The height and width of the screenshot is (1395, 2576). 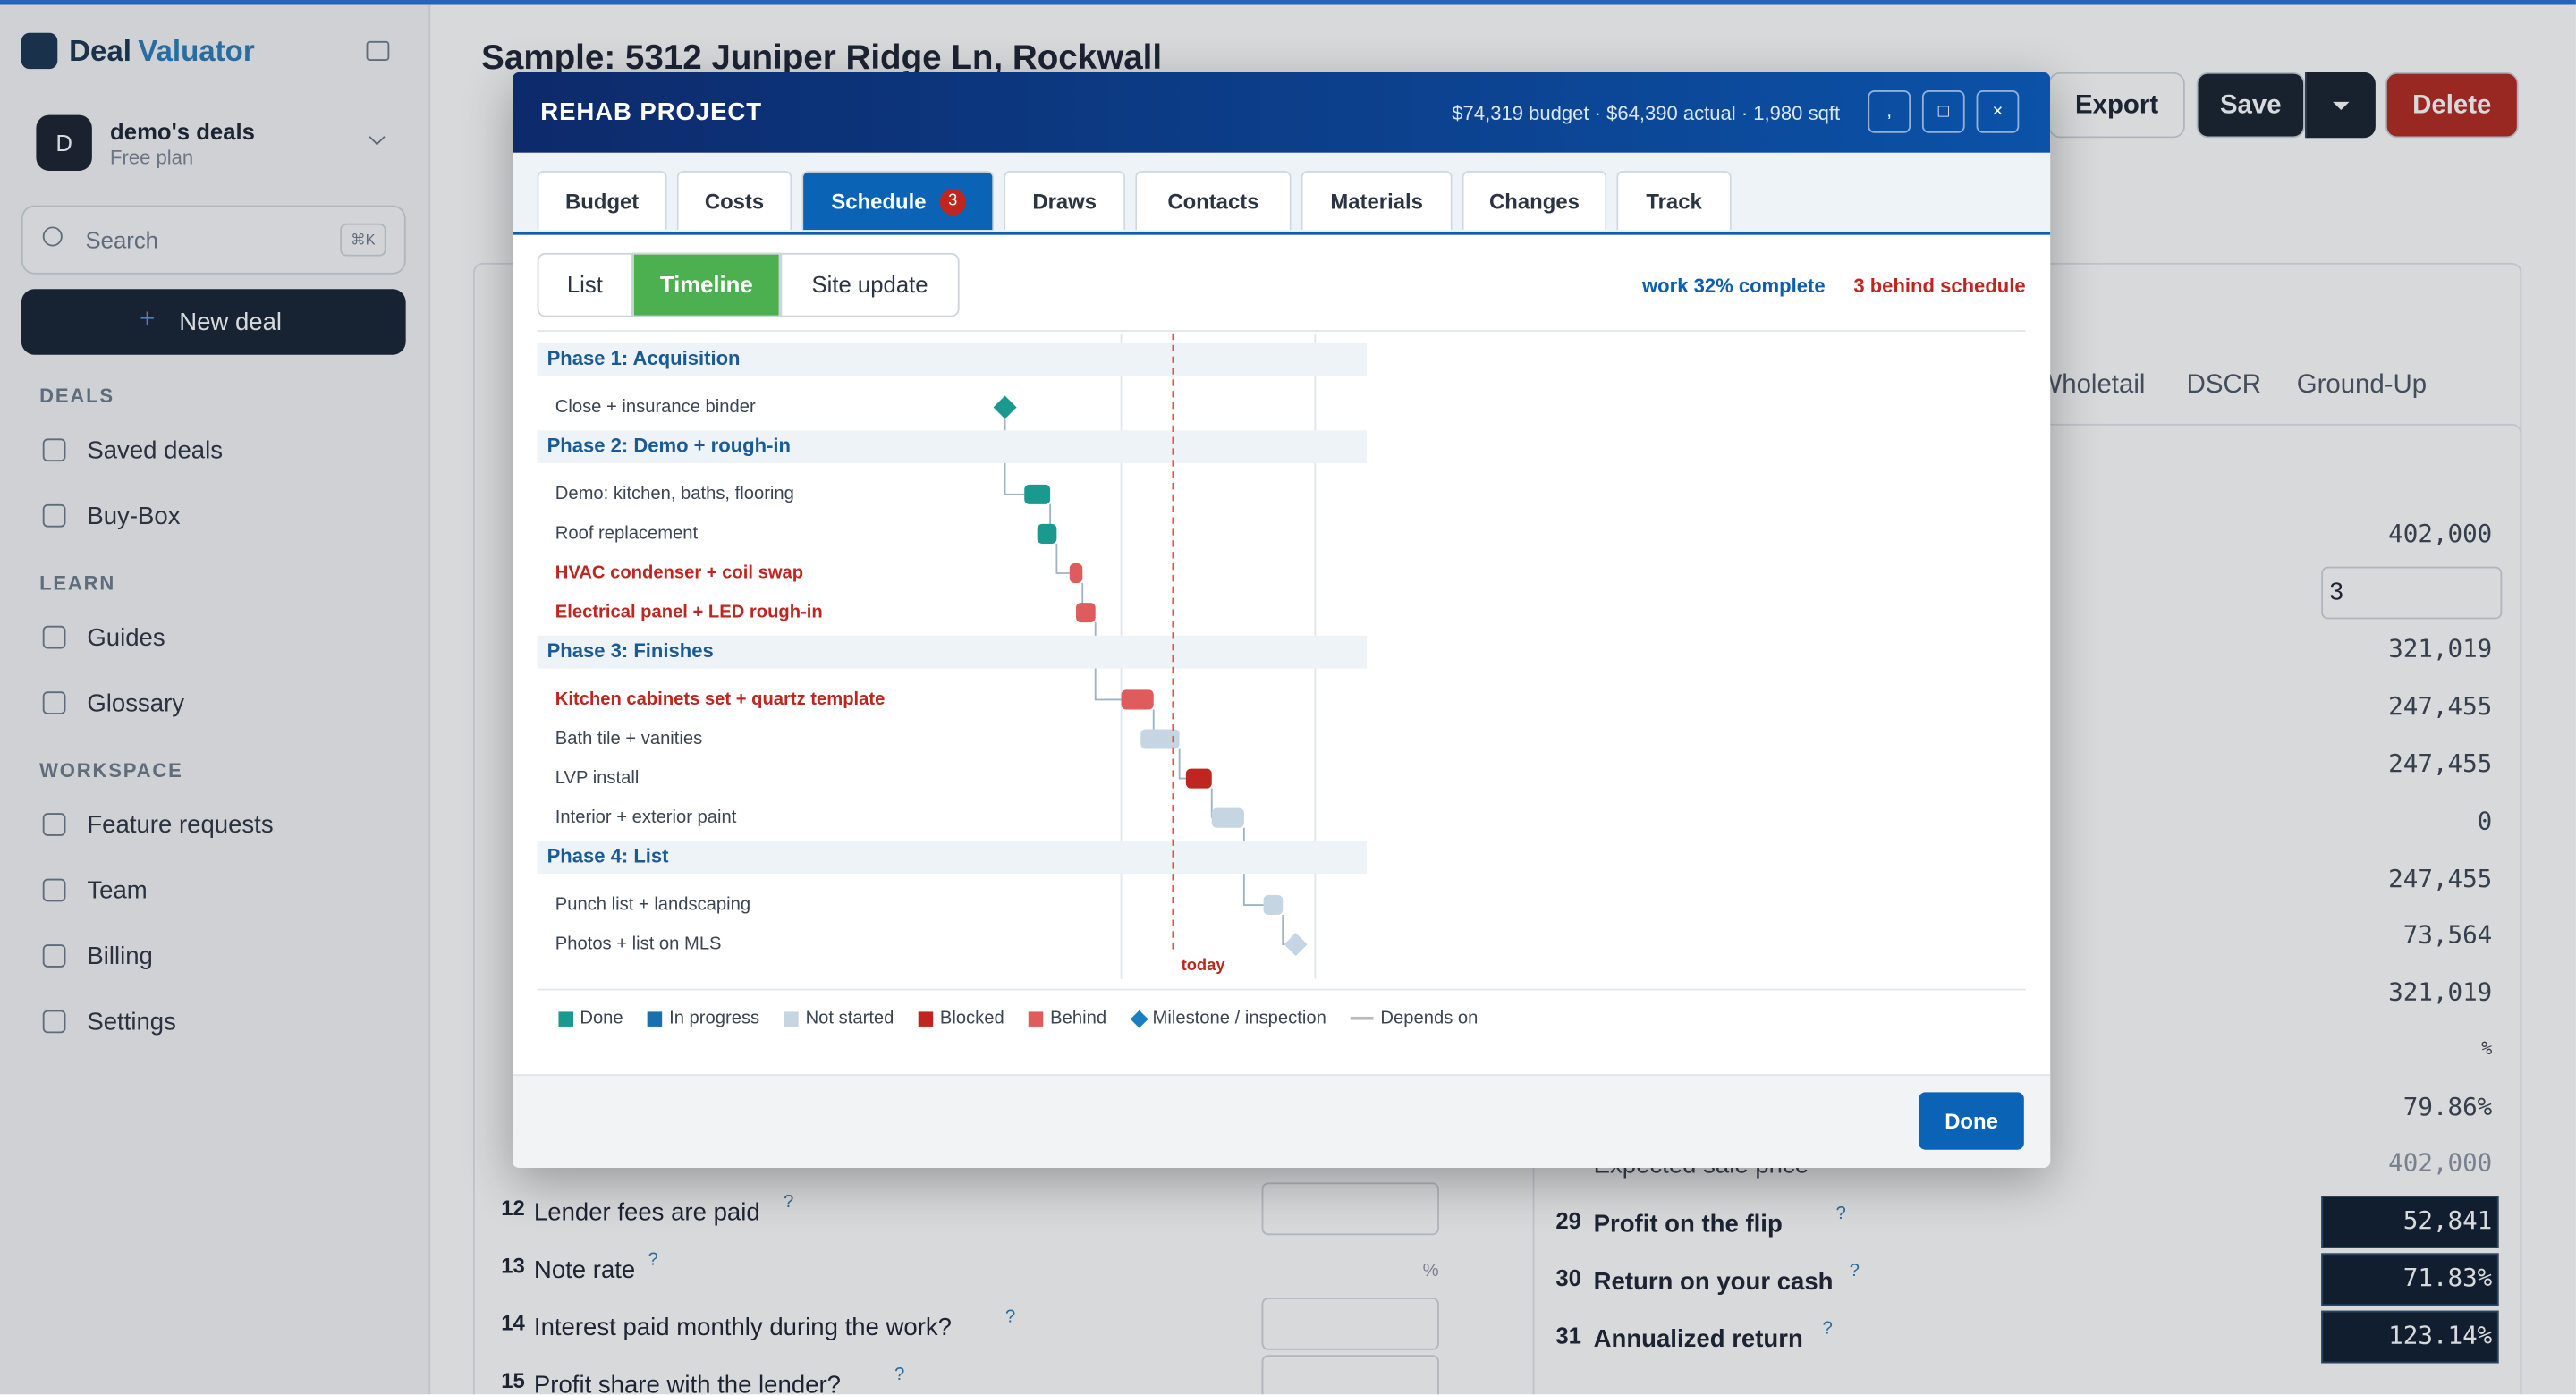 I want to click on new-deal-button: + New deal, so click(x=213, y=322).